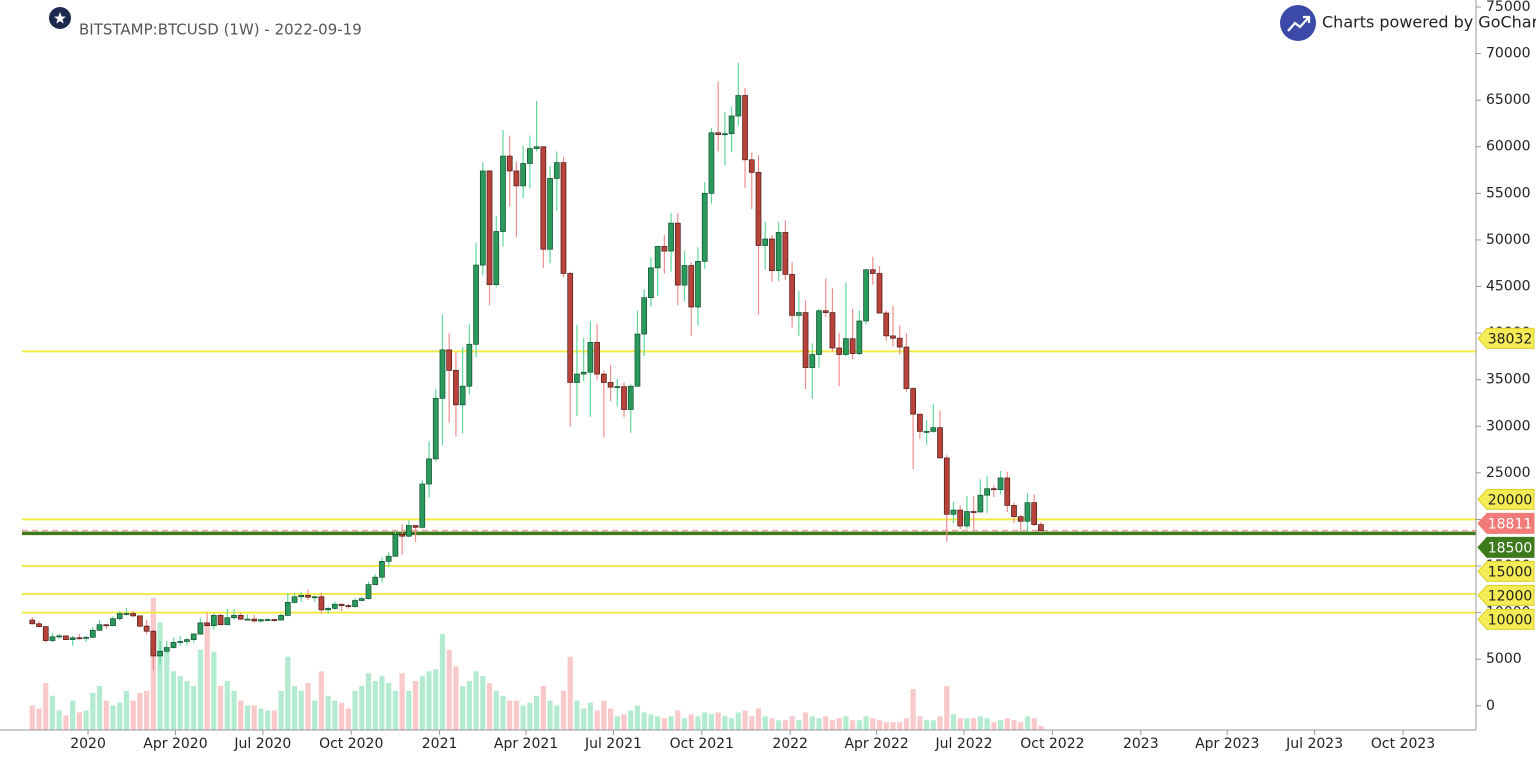  What do you see at coordinates (1314, 744) in the screenshot?
I see `x-tick-label: Jul 2023` at bounding box center [1314, 744].